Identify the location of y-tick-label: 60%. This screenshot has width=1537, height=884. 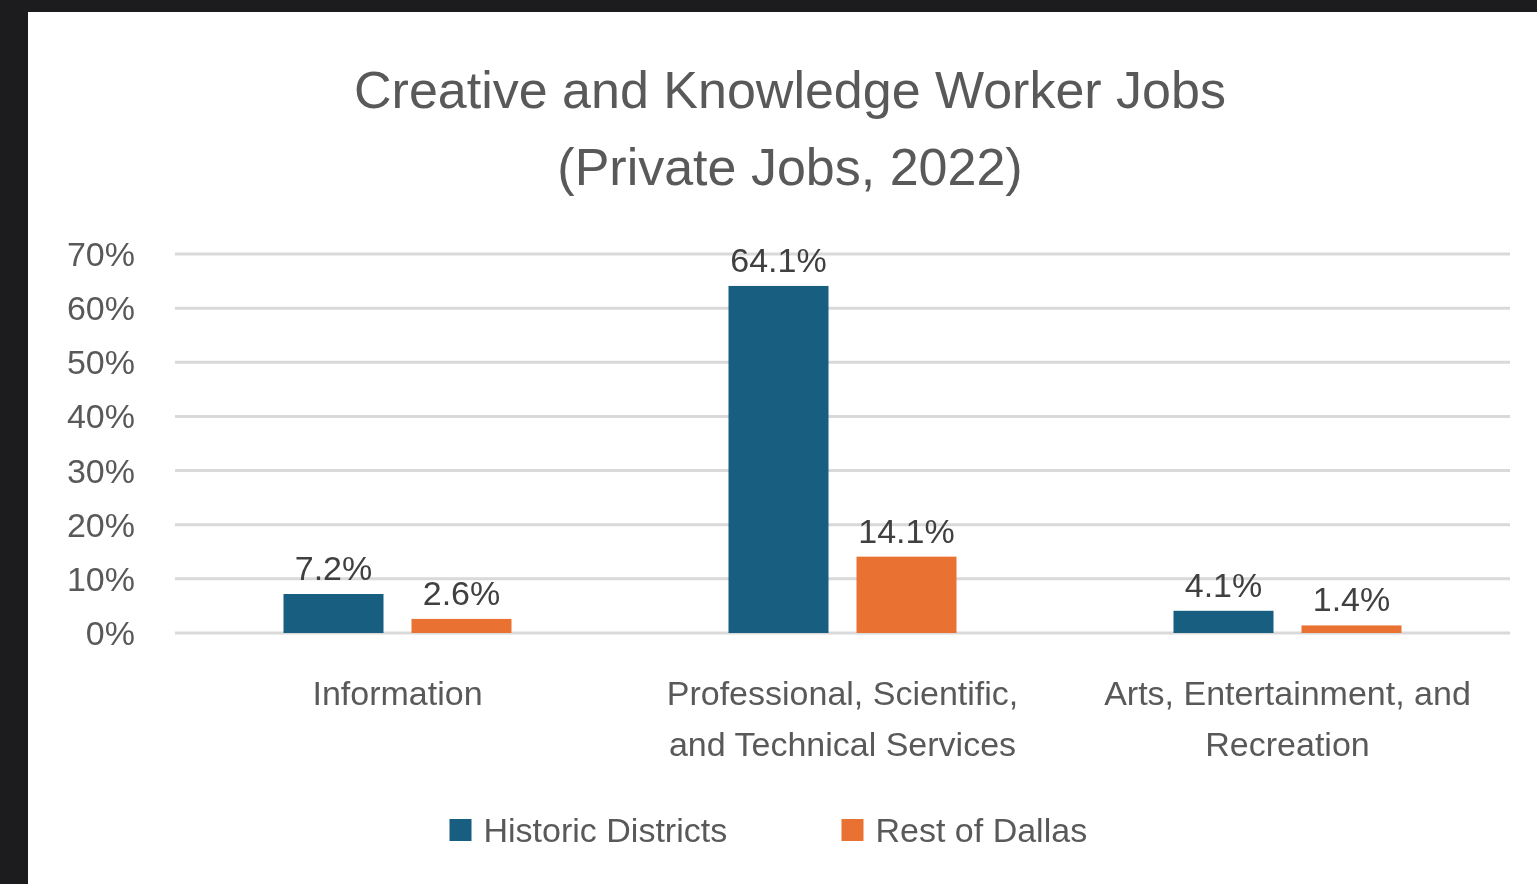
(100, 308).